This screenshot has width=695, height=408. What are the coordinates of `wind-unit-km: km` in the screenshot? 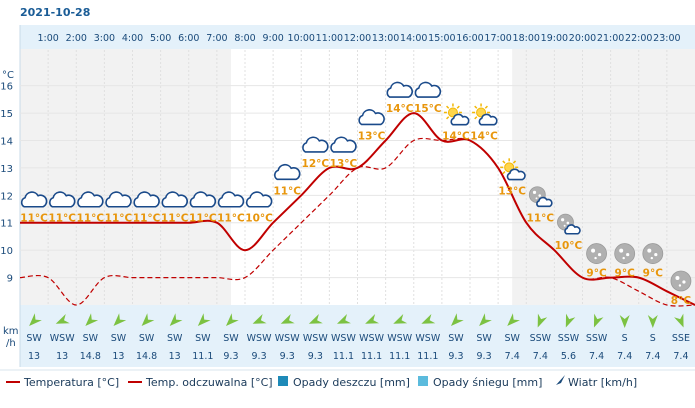 It's located at (11, 331).